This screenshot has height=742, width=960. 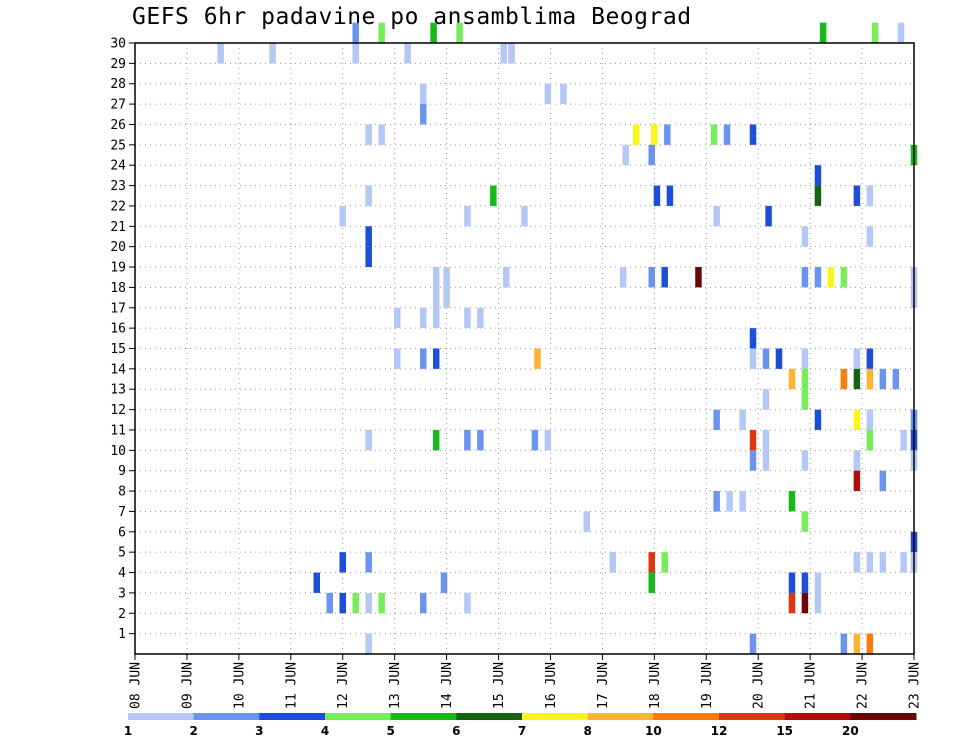 What do you see at coordinates (118, 349) in the screenshot?
I see `y-tick-label: 15` at bounding box center [118, 349].